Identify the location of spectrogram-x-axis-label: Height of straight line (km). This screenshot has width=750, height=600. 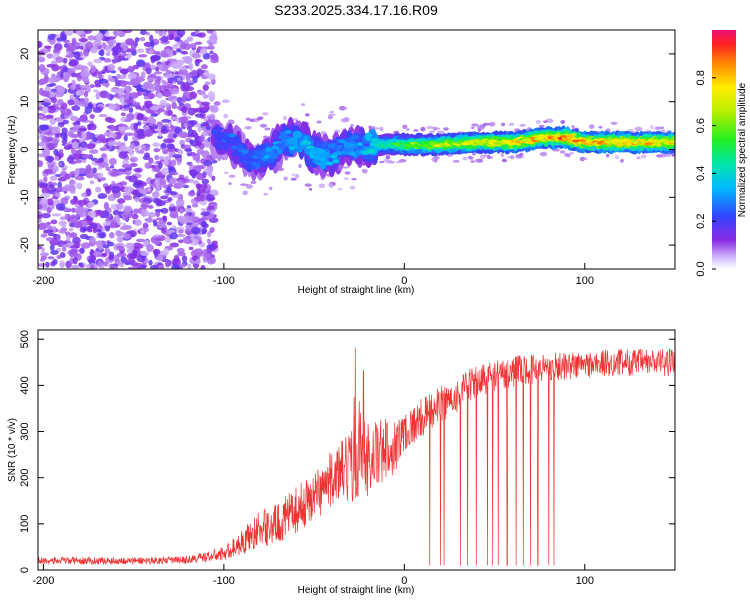
(356, 290).